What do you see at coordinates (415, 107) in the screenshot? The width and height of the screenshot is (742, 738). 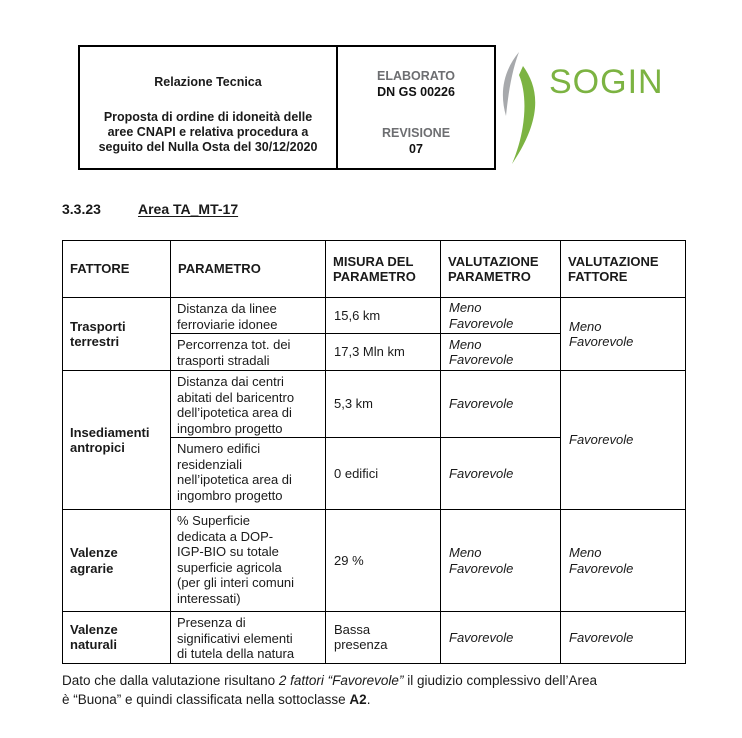 I see `header-right-cell: ELABORATO DN GS 00226 REVISIONE 07` at bounding box center [415, 107].